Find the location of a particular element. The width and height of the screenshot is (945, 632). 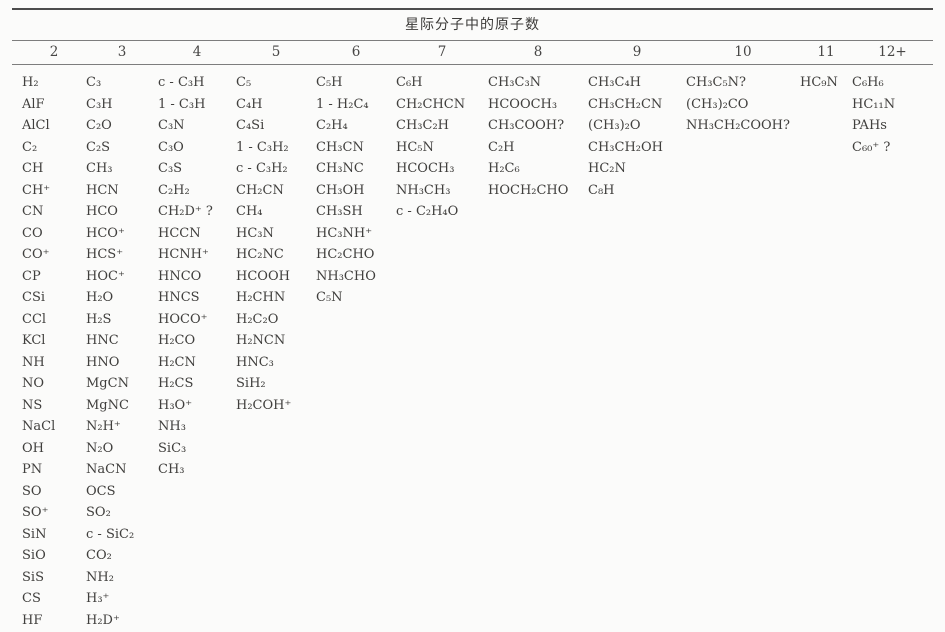

molecule-cell: HNCO is located at coordinates (180, 276).